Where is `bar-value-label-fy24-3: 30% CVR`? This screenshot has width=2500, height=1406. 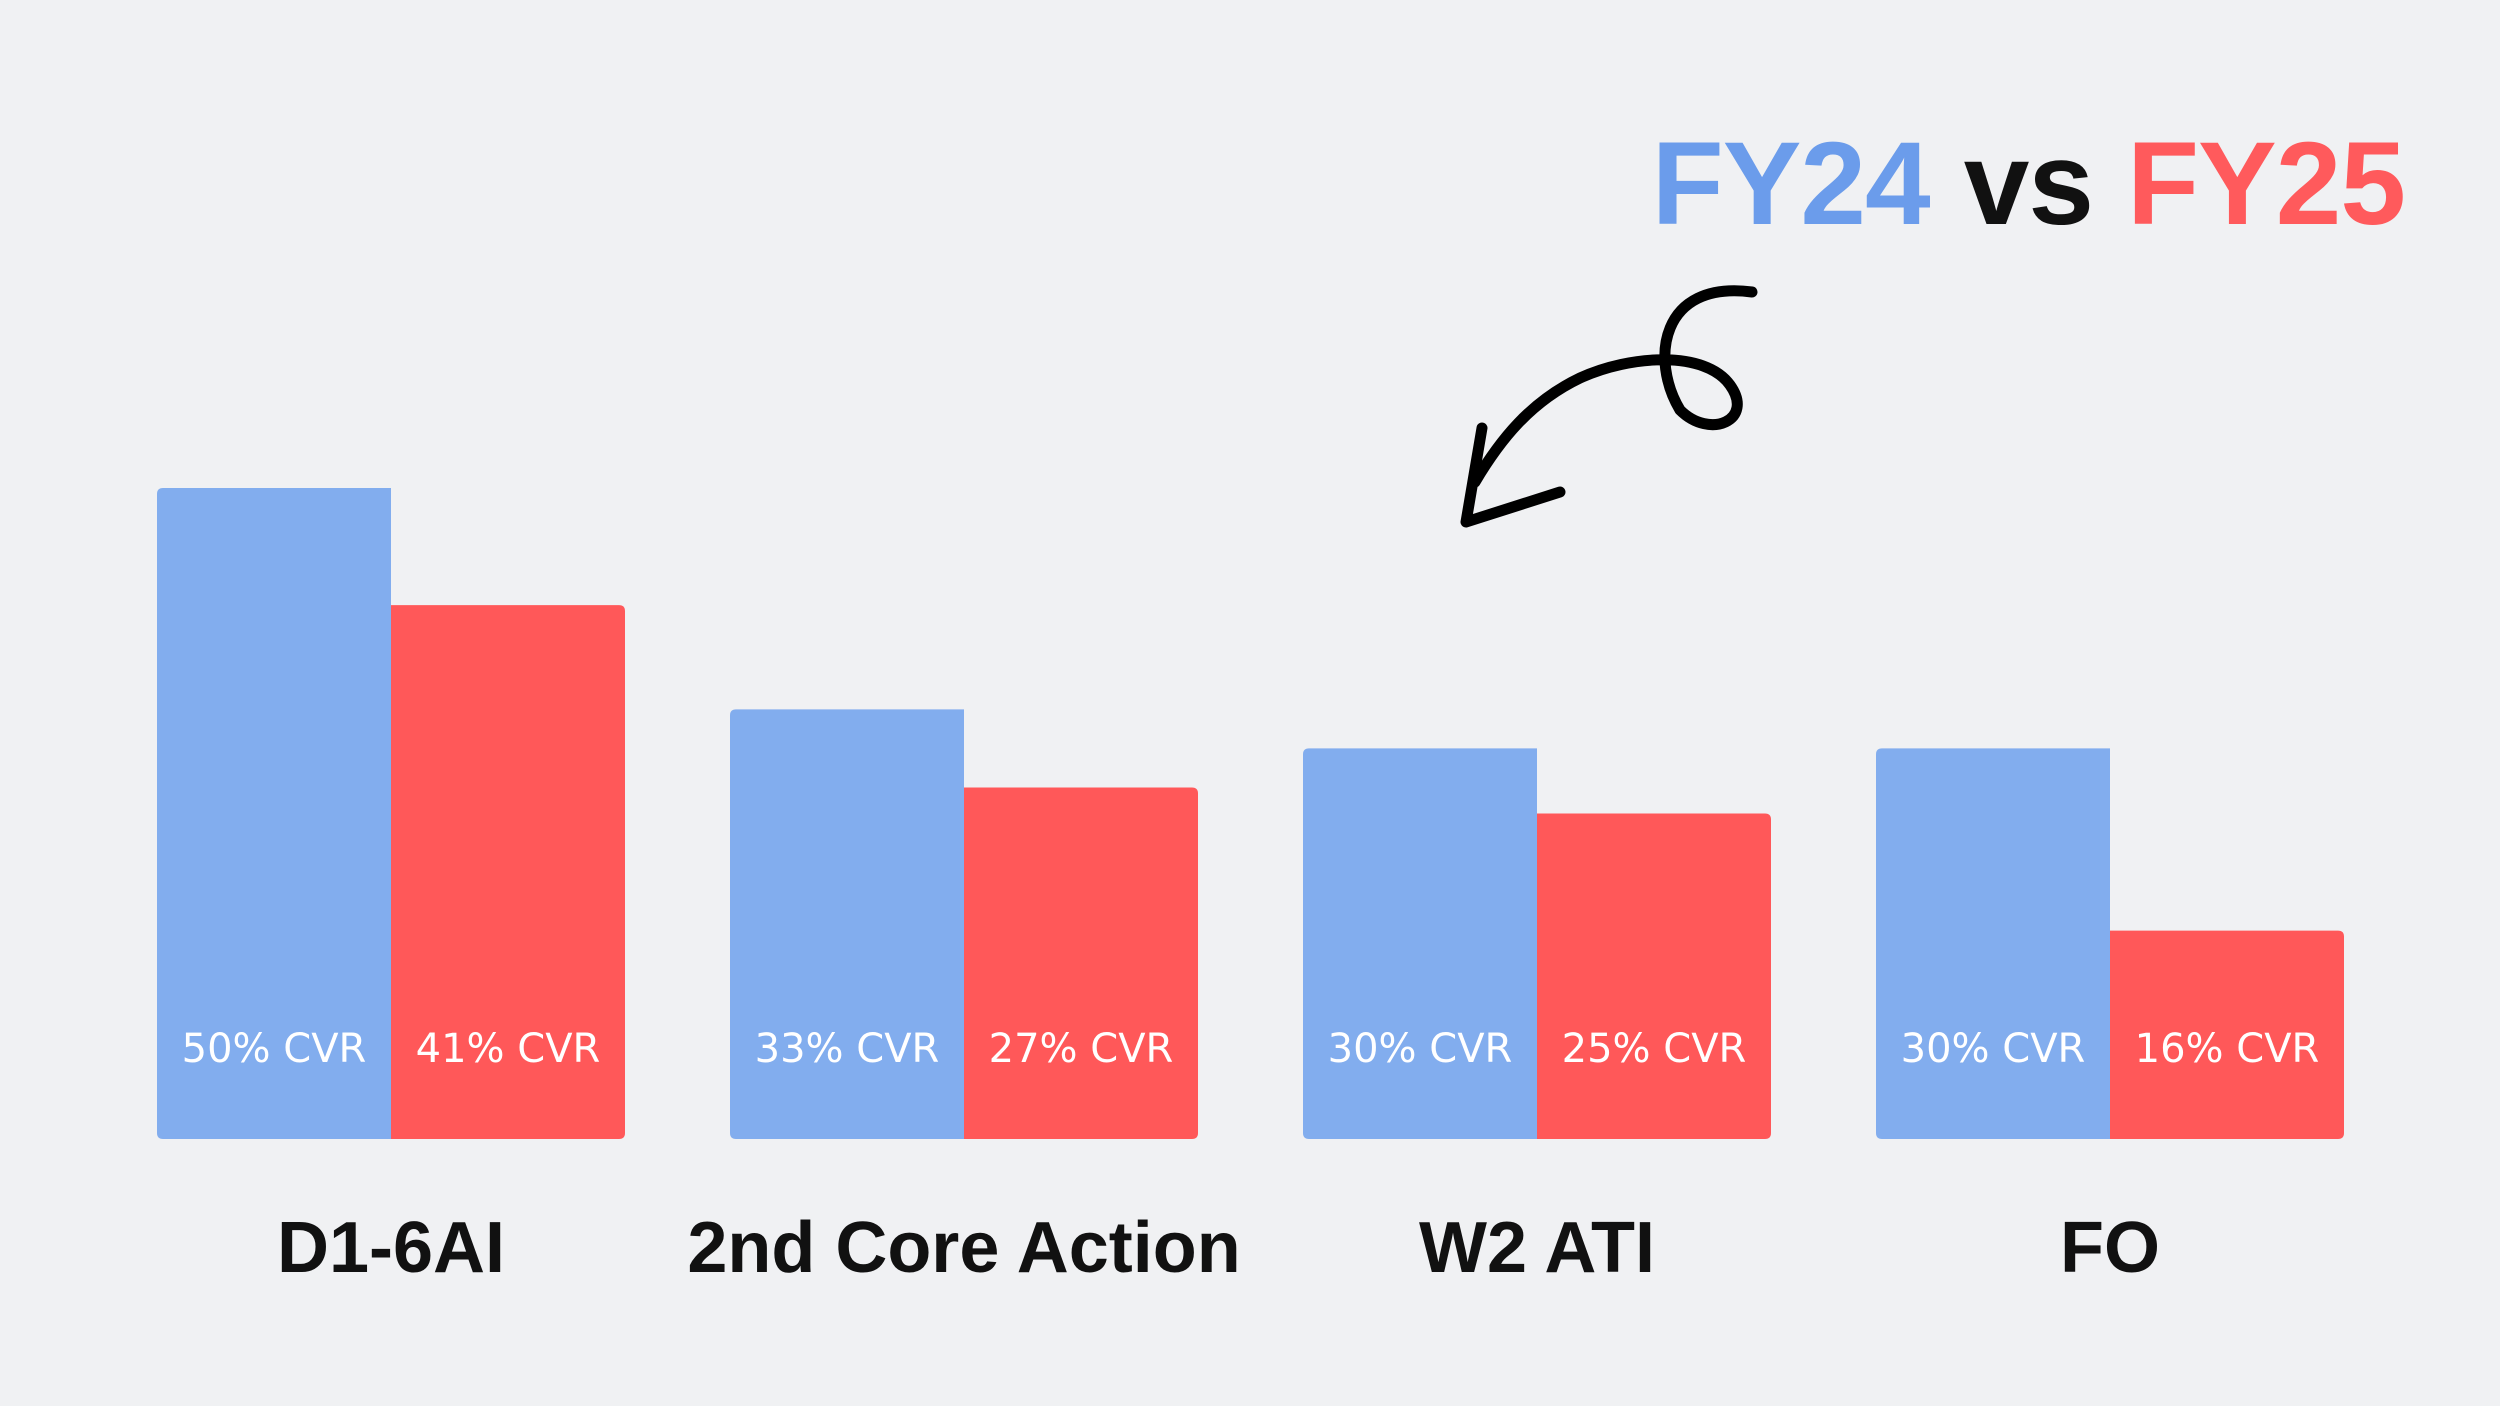 bar-value-label-fy24-3: 30% CVR is located at coordinates (1993, 1049).